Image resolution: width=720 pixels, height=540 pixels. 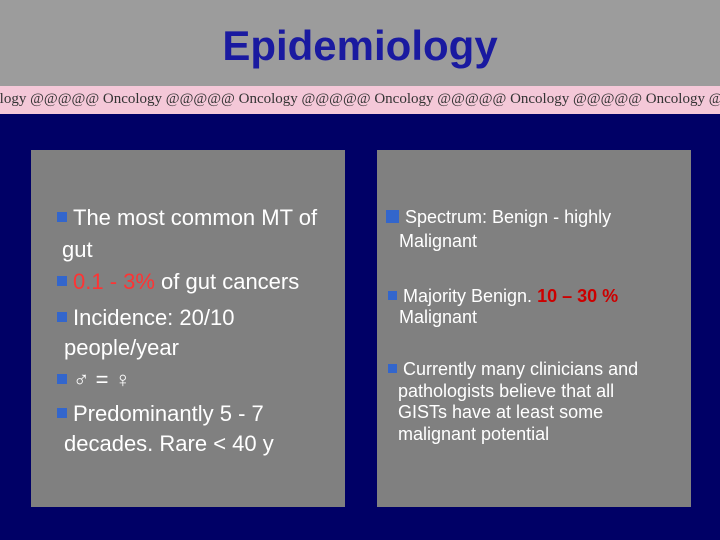 I want to click on right-bullet-2-continued: Malignant, so click(x=438, y=317).